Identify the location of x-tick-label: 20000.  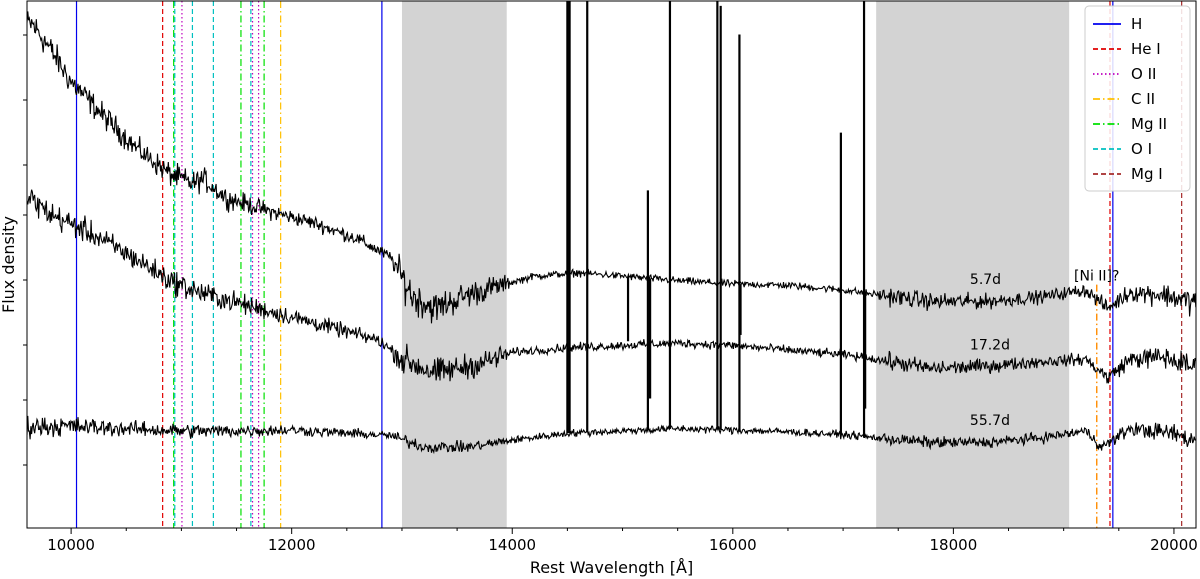
(1174, 545).